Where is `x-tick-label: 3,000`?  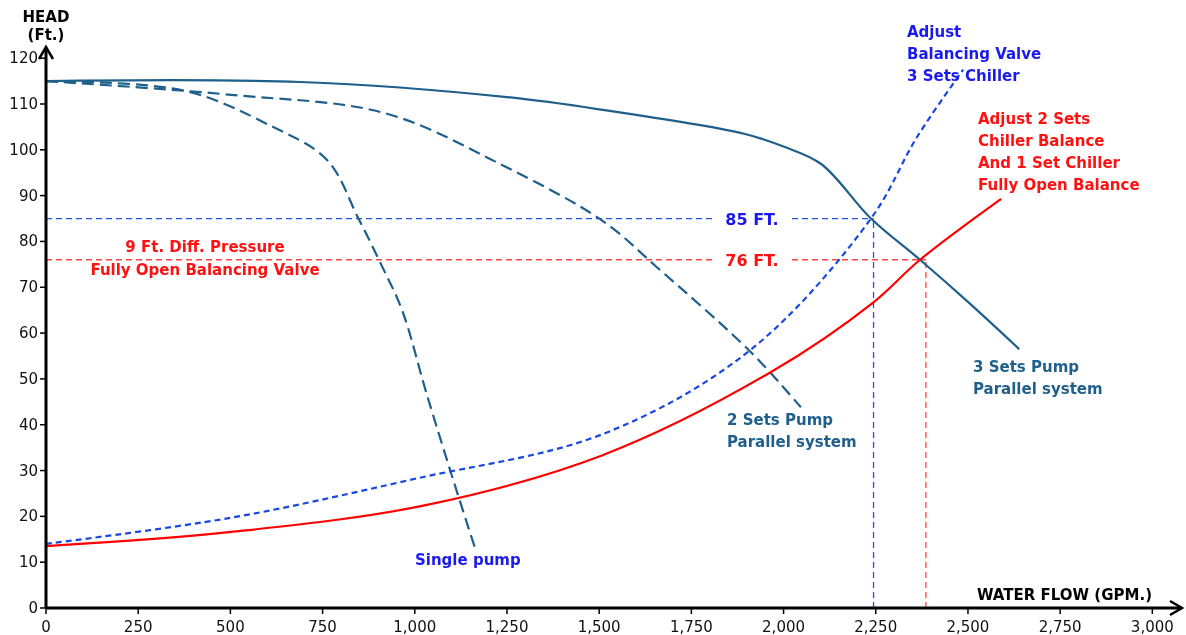 x-tick-label: 3,000 is located at coordinates (1152, 626).